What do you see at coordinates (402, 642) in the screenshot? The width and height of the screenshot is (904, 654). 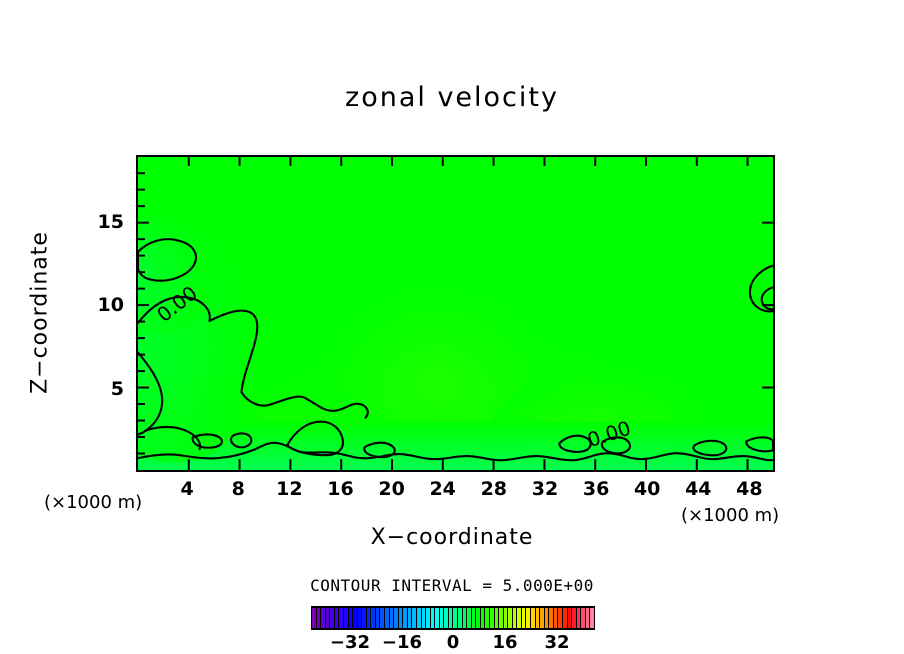 I see `colorbar-tick-label-neg16: −16` at bounding box center [402, 642].